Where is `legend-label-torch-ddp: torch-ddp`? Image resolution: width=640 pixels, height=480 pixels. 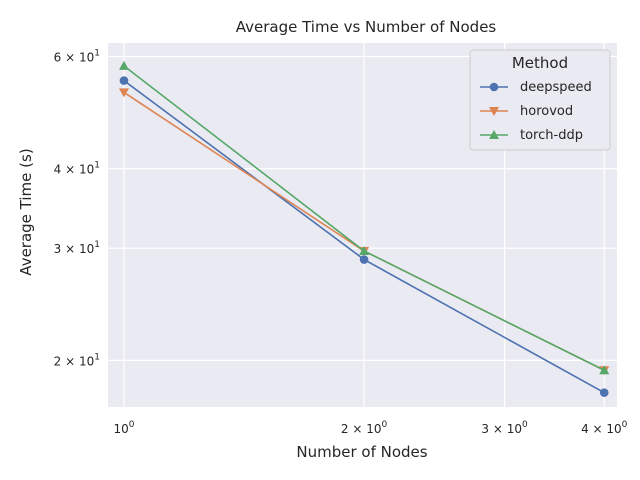 legend-label-torch-ddp: torch-ddp is located at coordinates (551, 135).